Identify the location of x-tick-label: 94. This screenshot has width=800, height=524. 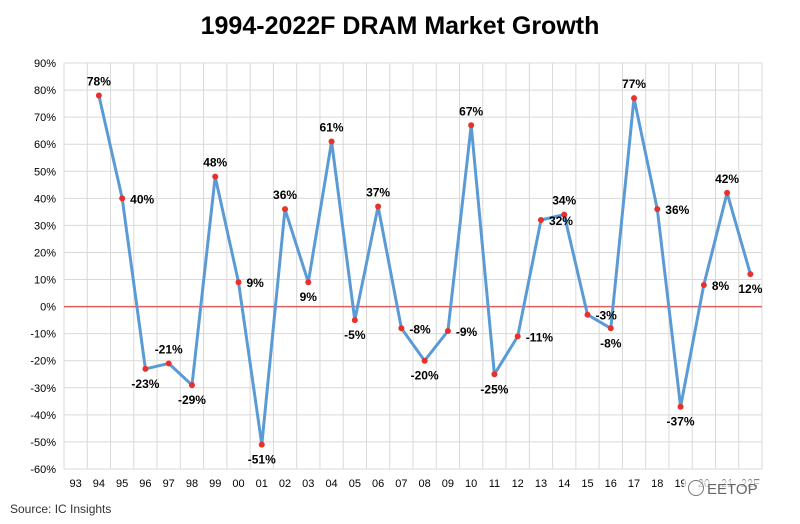
(99, 484).